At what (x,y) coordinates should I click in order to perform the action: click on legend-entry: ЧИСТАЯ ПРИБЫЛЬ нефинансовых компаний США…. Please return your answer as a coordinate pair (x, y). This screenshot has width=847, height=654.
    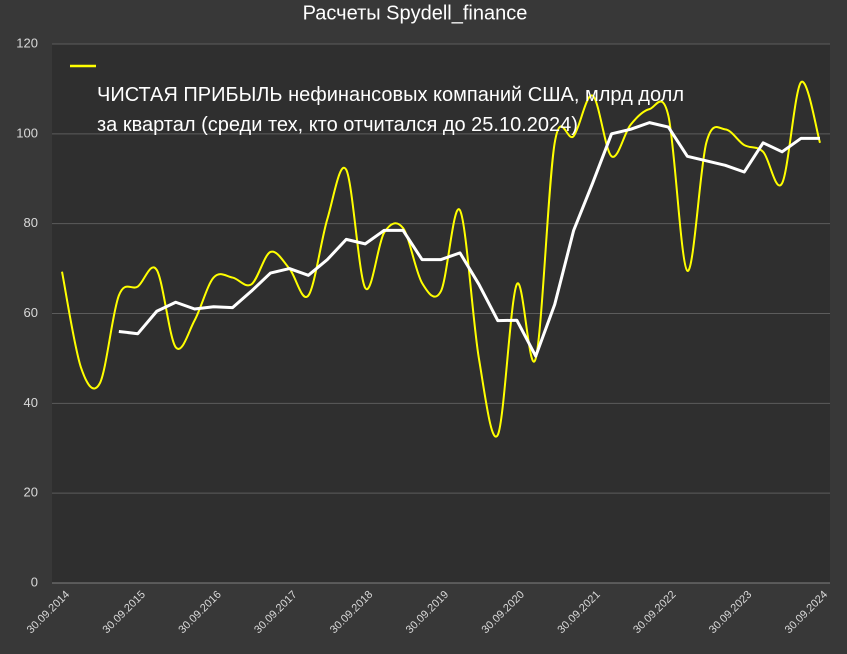
    Looking at the image, I should click on (390, 110).